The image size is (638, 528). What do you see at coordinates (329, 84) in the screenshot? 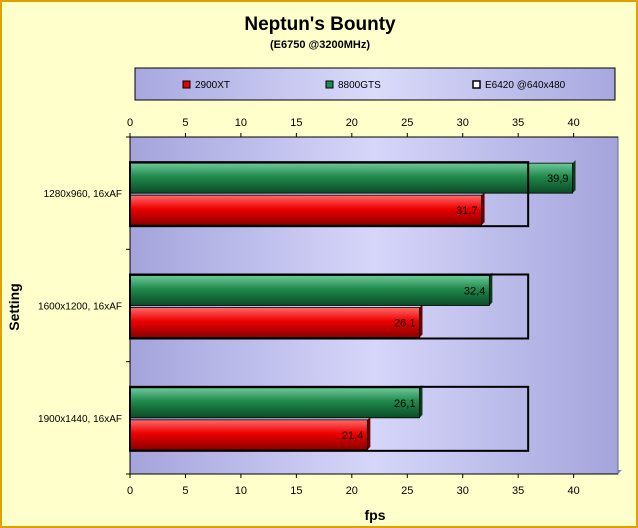
I see `legend-swatch-8800gts` at bounding box center [329, 84].